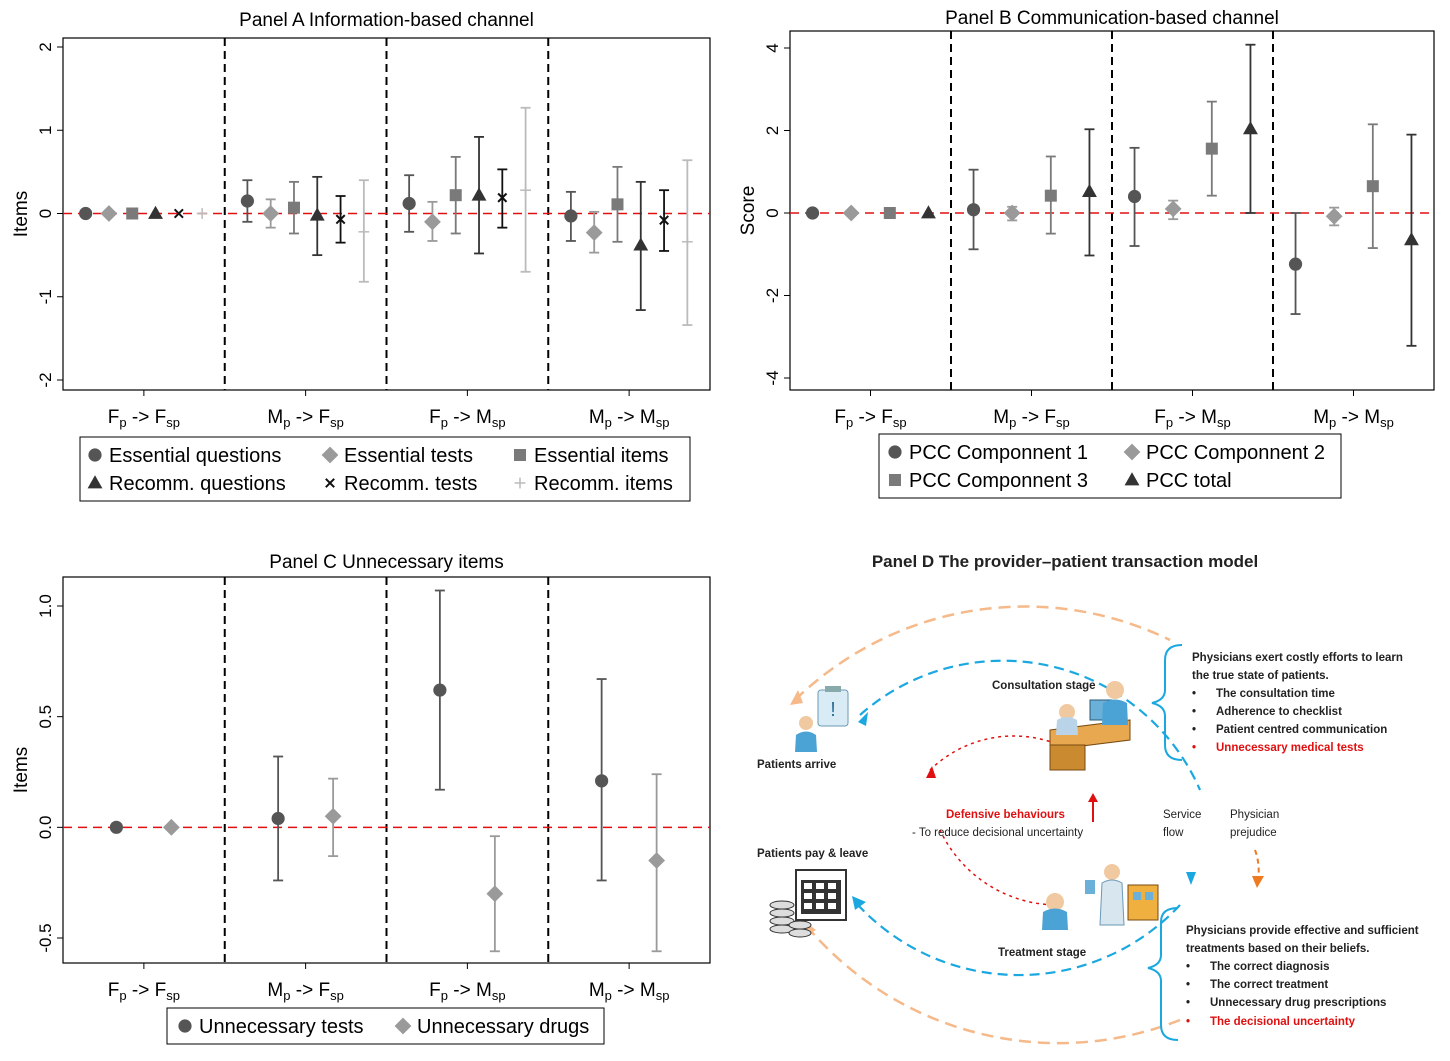 The width and height of the screenshot is (1450, 1061). Describe the element at coordinates (772, 130) in the screenshot. I see `y-tick-label: 2` at that location.